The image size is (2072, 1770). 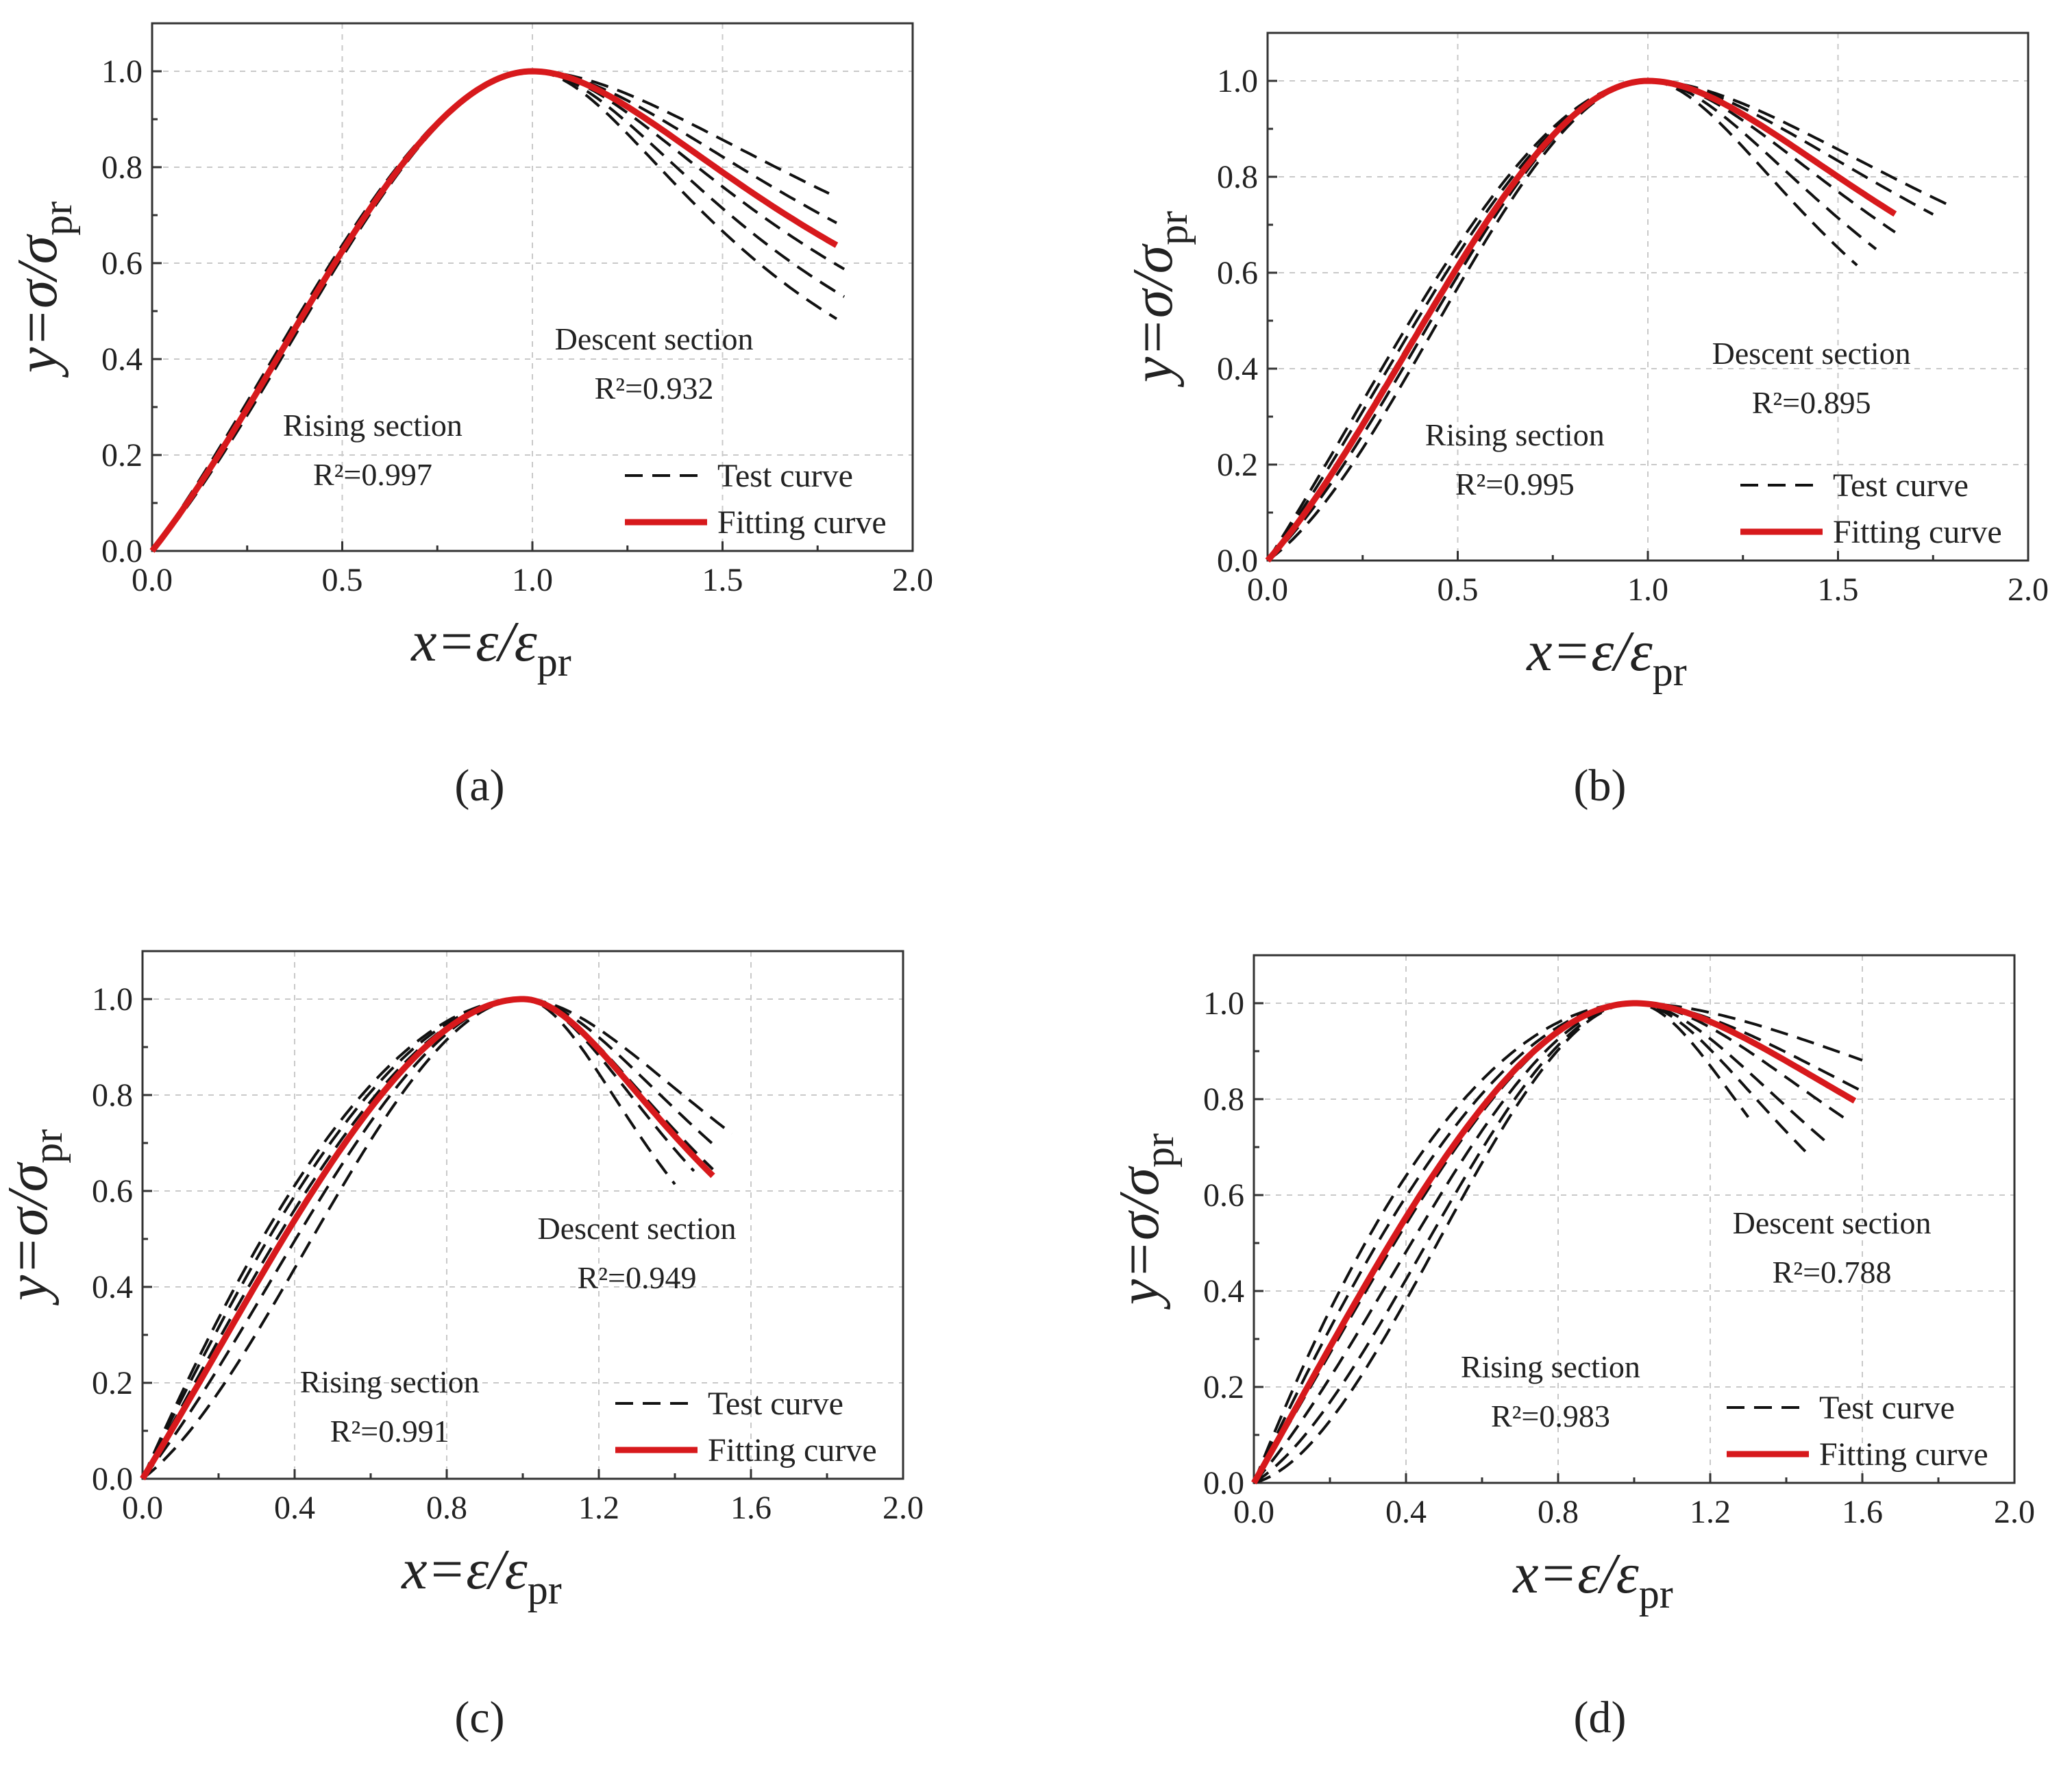 What do you see at coordinates (1515, 484) in the screenshot?
I see `rising-r2-label: R²=0.995` at bounding box center [1515, 484].